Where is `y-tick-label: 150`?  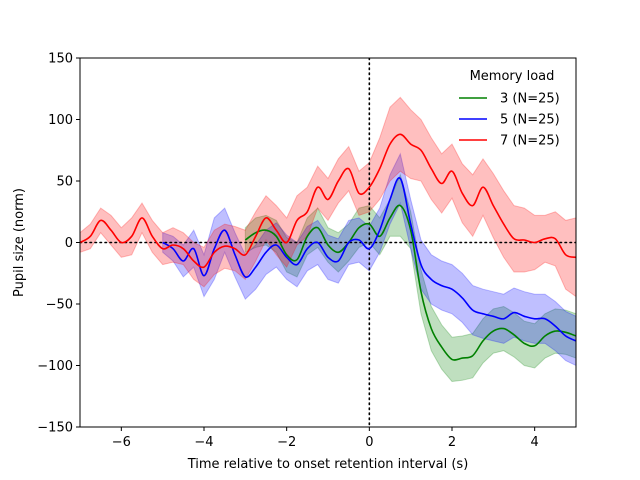
y-tick-label: 150 is located at coordinates (60, 59).